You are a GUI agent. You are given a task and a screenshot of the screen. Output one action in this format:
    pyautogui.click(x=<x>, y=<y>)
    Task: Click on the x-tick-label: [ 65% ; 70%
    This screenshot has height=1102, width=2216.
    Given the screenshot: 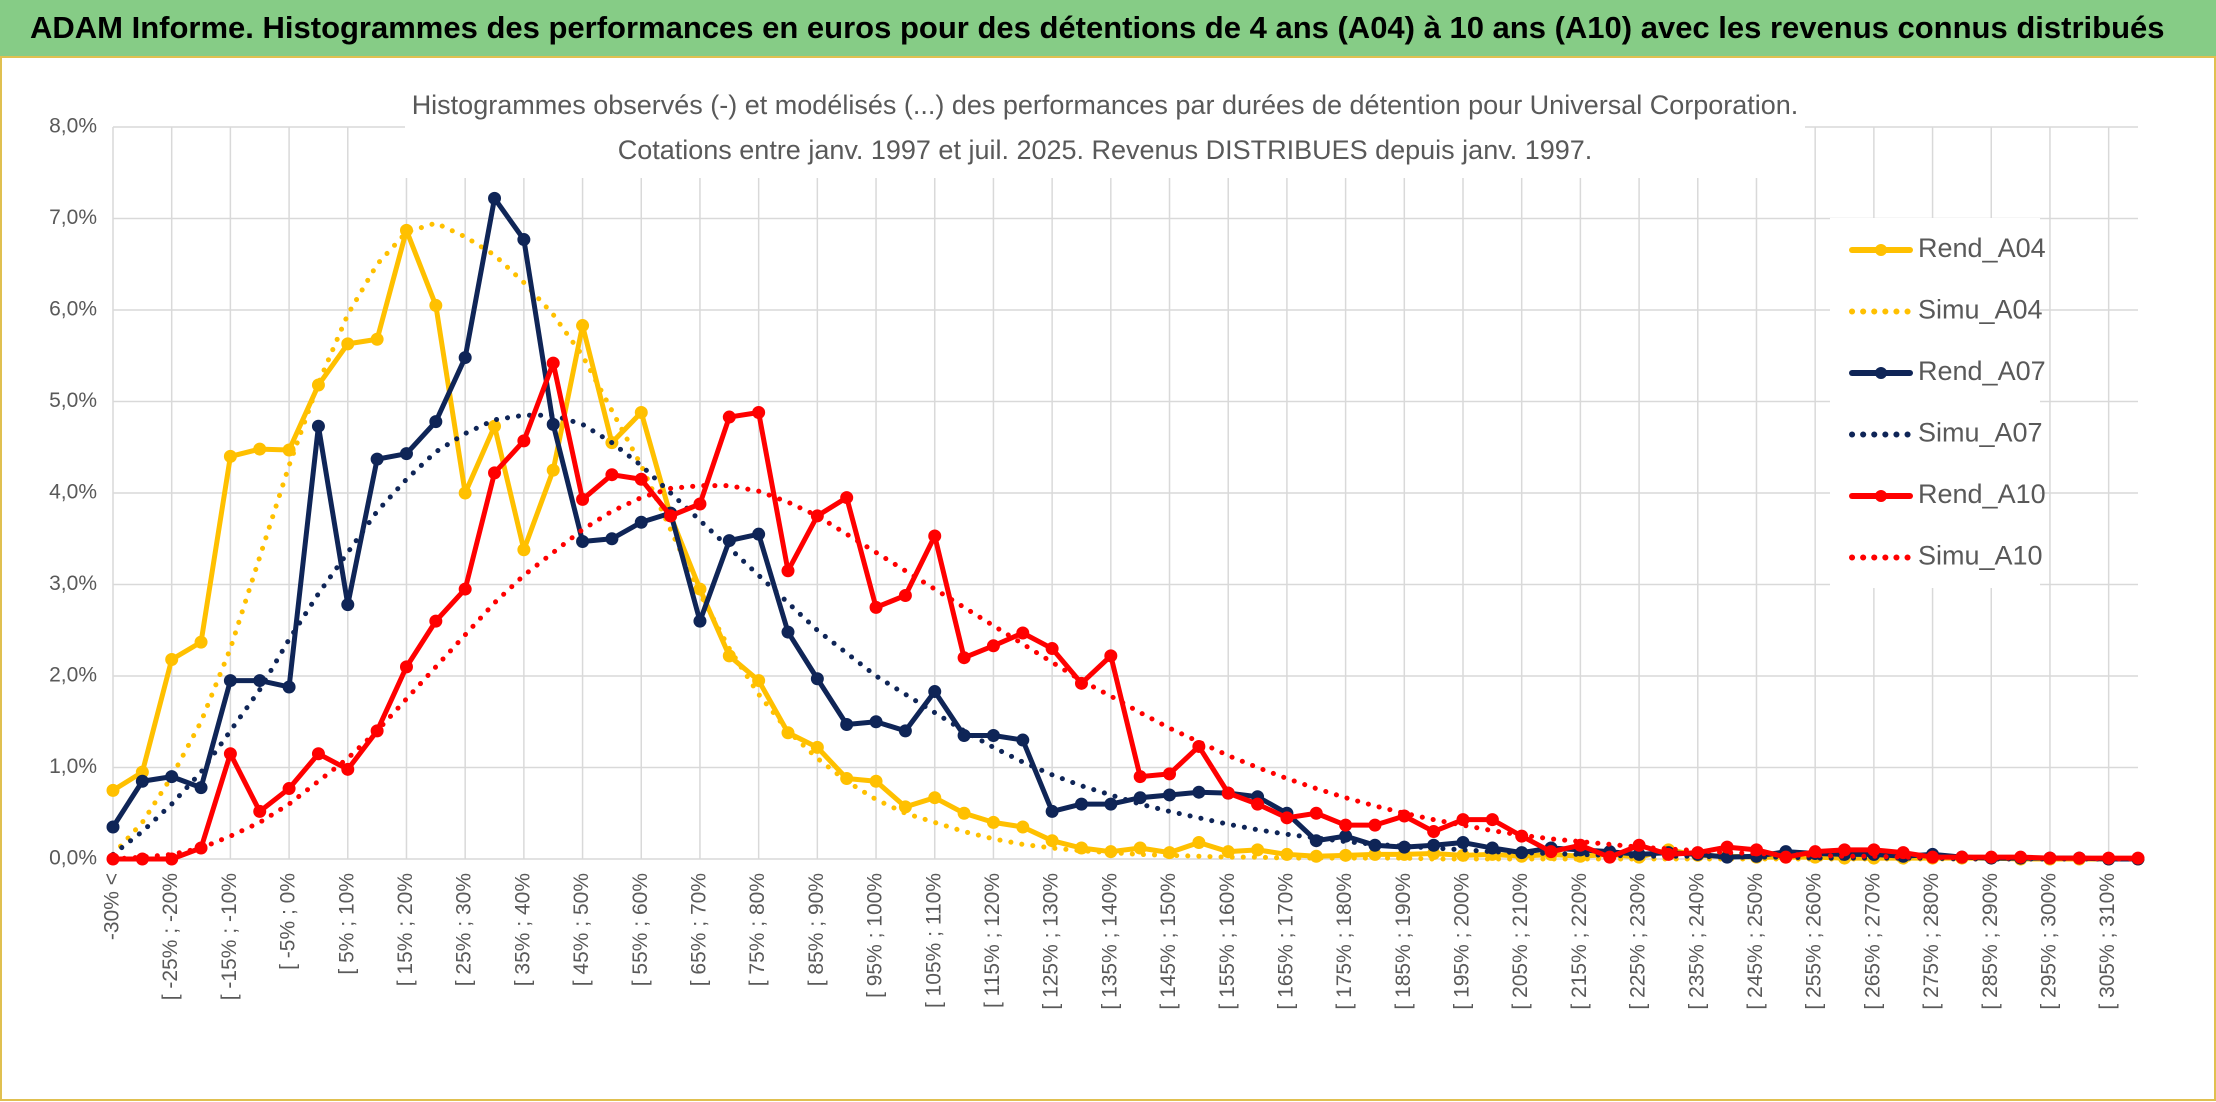 What is the action you would take?
    pyautogui.click(x=699, y=929)
    